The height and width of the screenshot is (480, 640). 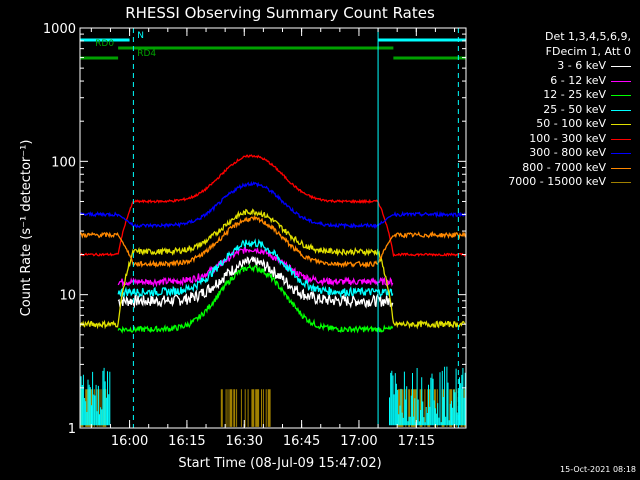 What do you see at coordinates (67, 296) in the screenshot?
I see `y-tick-label-1: 10` at bounding box center [67, 296].